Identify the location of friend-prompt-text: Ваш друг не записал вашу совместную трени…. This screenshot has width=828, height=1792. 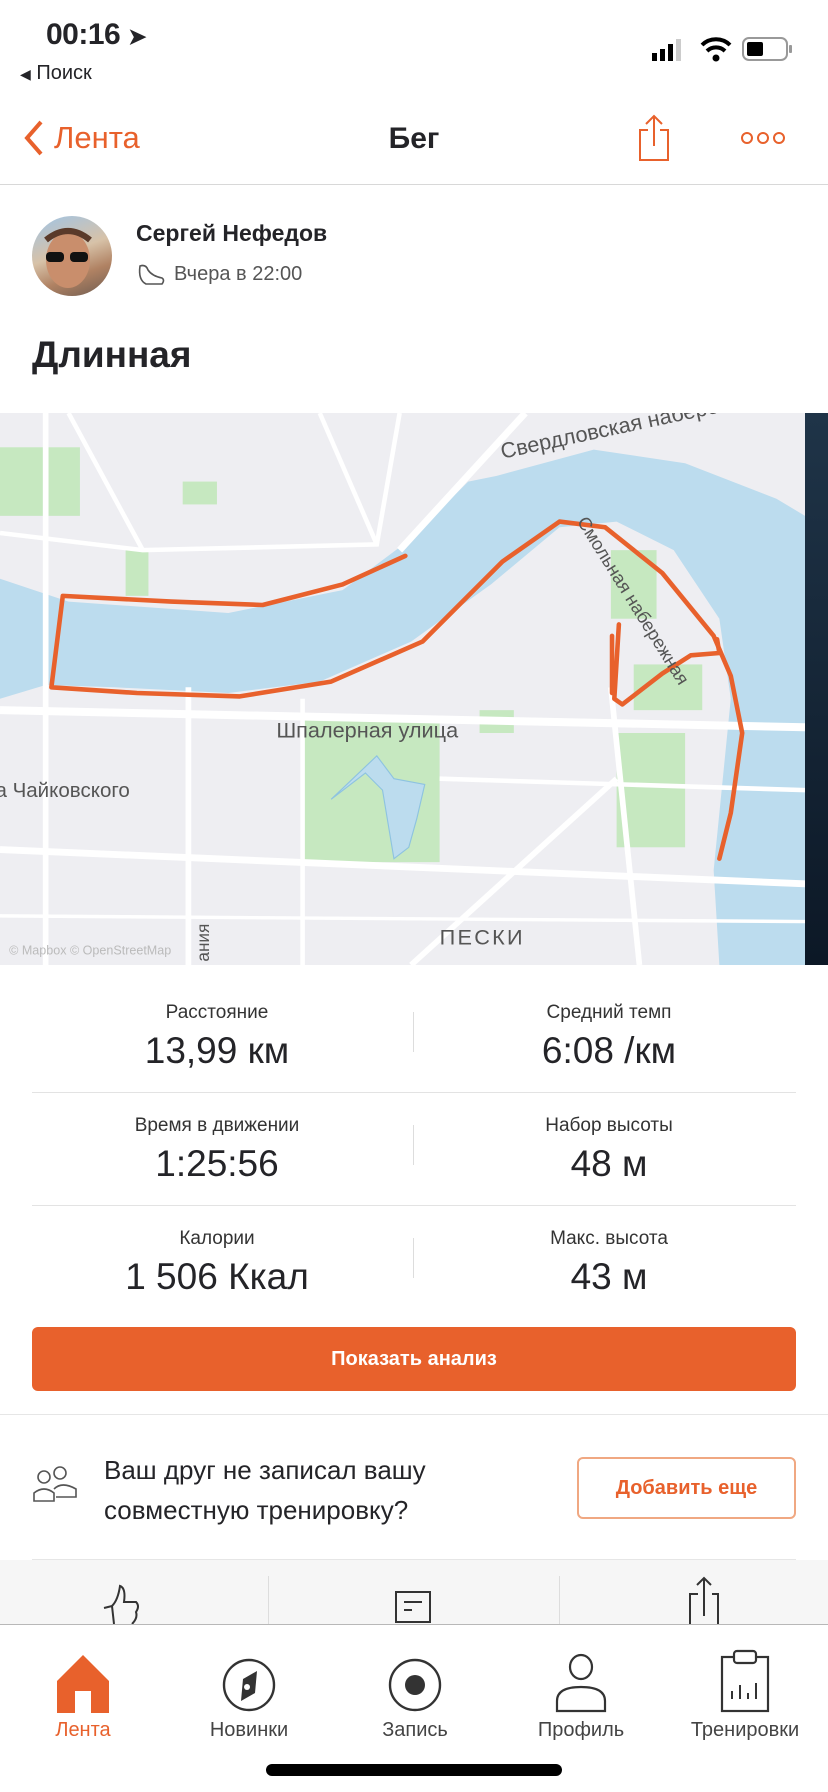
(265, 1490).